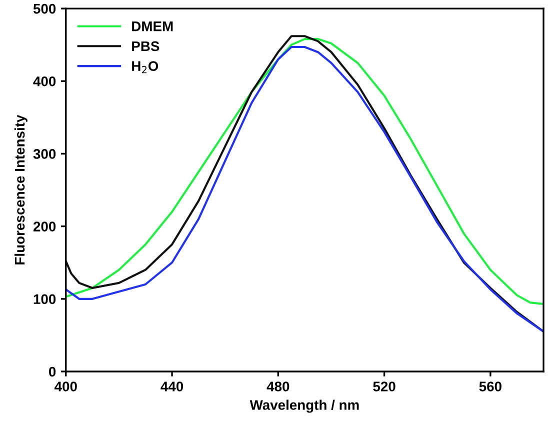 This screenshot has width=549, height=427. I want to click on y-tick-label: 400, so click(44, 81).